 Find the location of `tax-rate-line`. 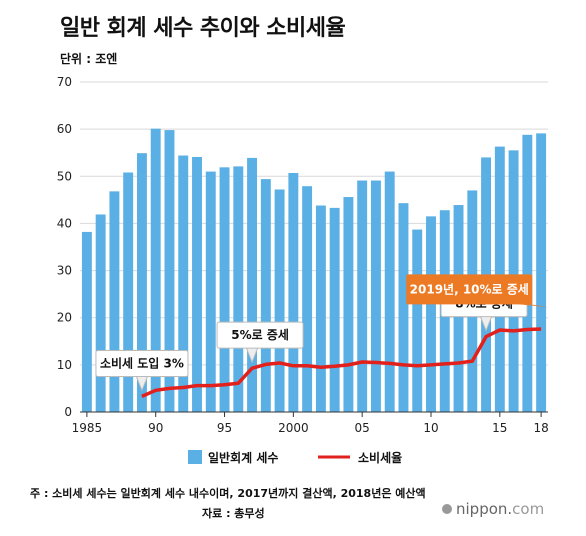

tax-rate-line is located at coordinates (341, 363).